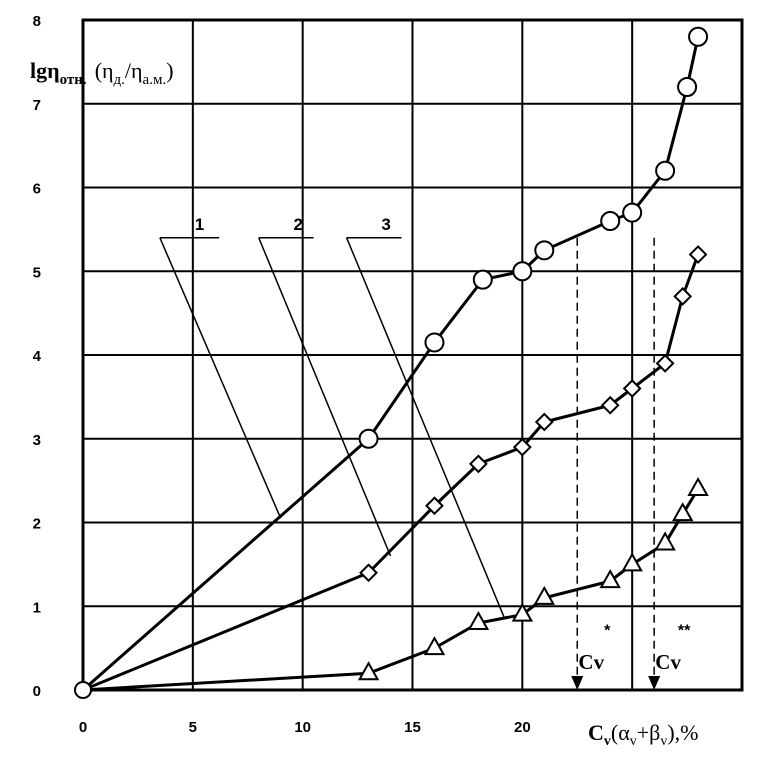 Image resolution: width=778 pixels, height=764 pixels. Describe the element at coordinates (37, 105) in the screenshot. I see `y-tick-label: 7` at that location.